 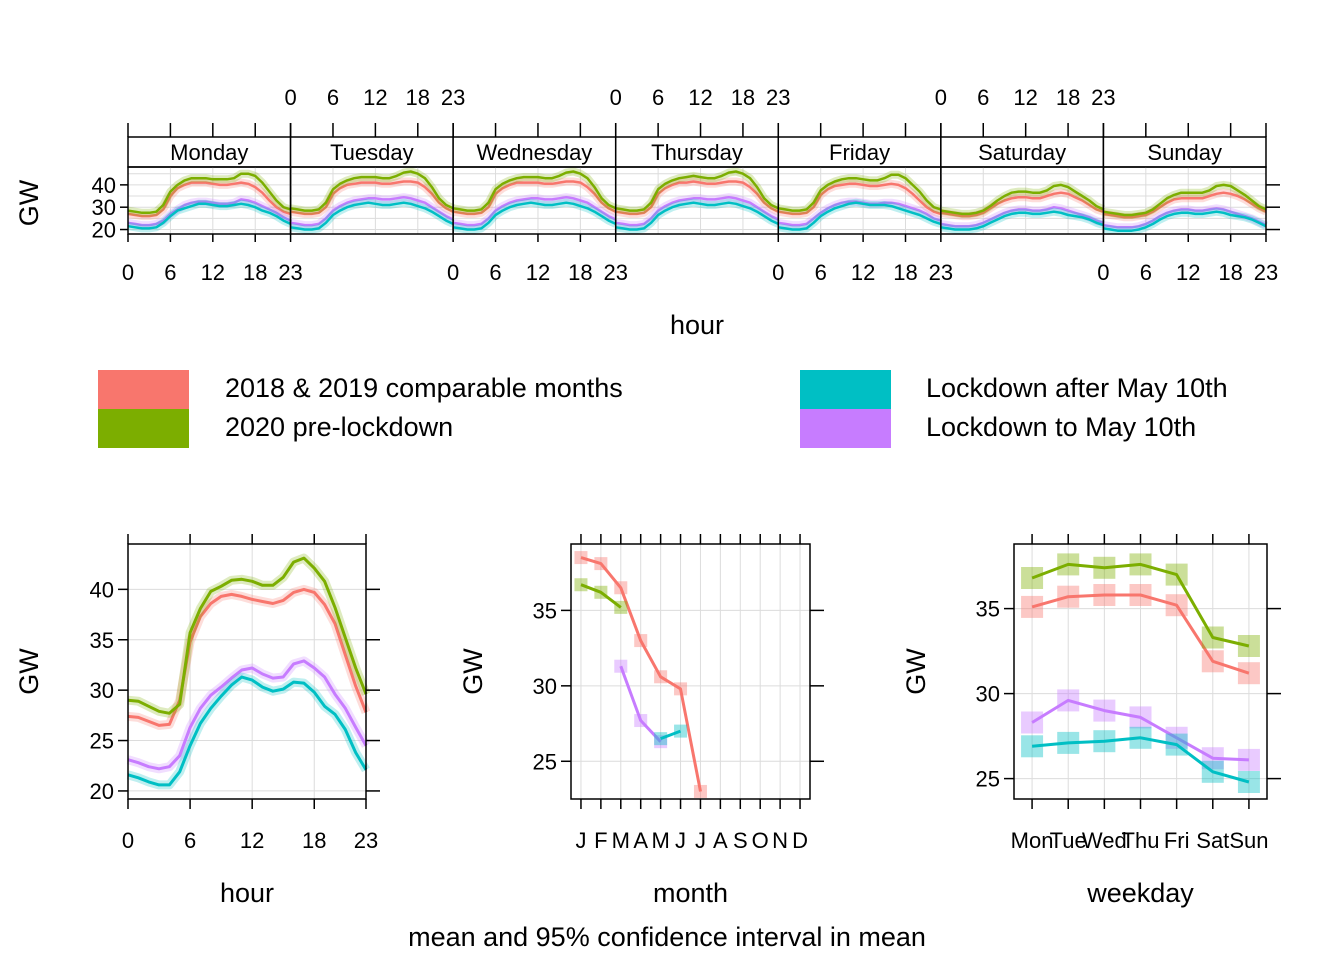 I want to click on legend-swatch-comparable, so click(x=143, y=389).